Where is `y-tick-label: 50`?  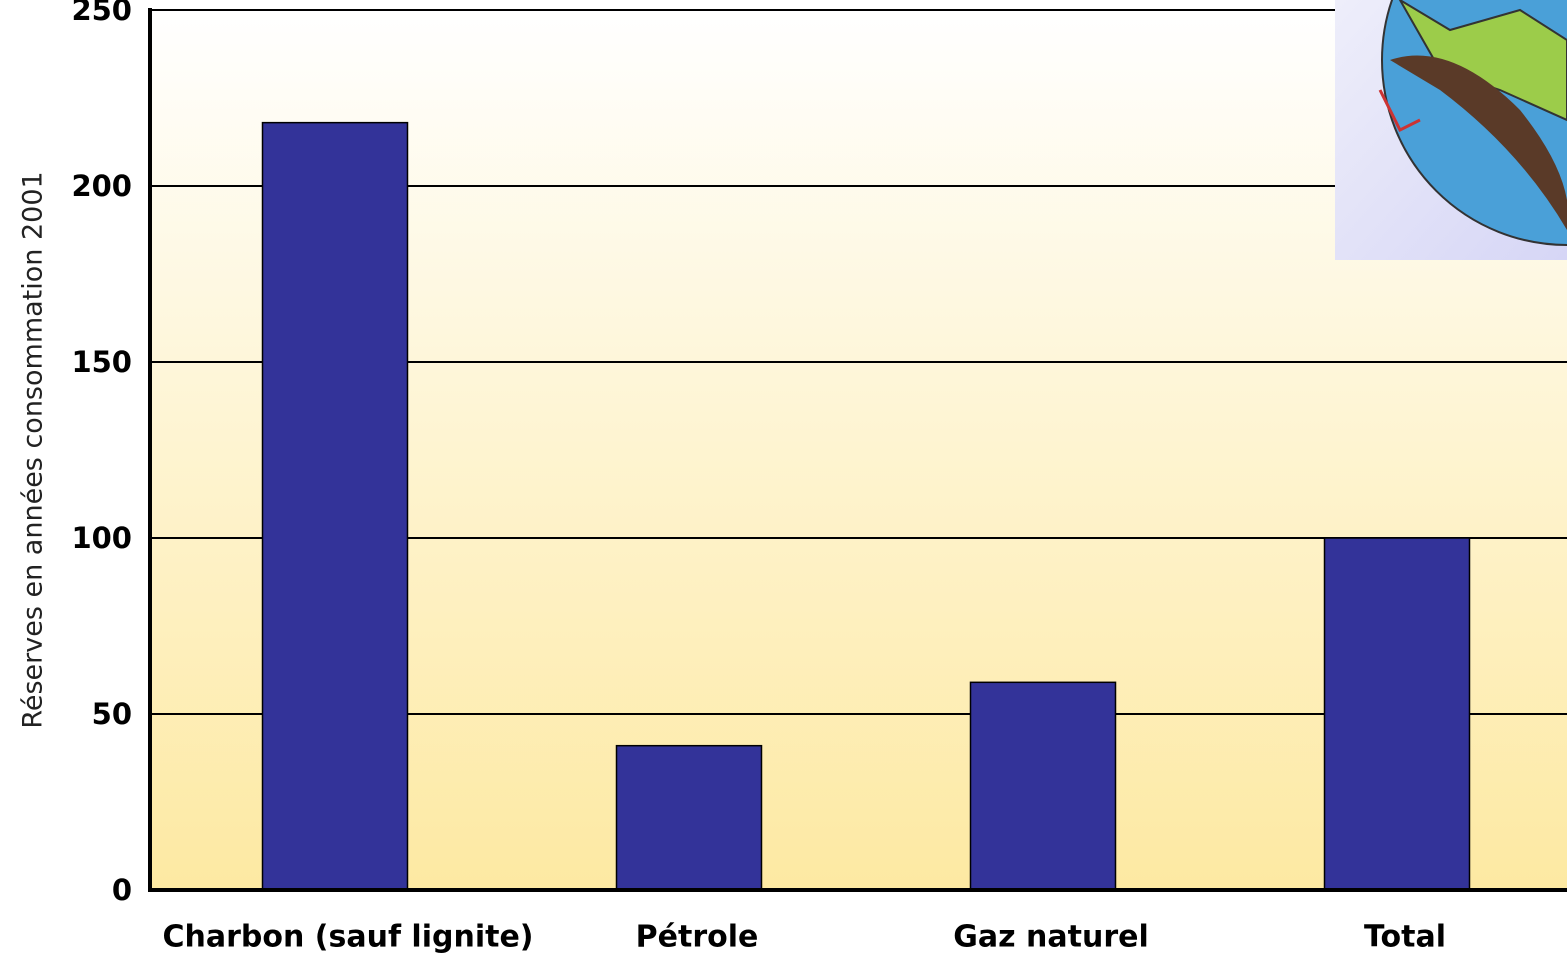 y-tick-label: 50 is located at coordinates (112, 714).